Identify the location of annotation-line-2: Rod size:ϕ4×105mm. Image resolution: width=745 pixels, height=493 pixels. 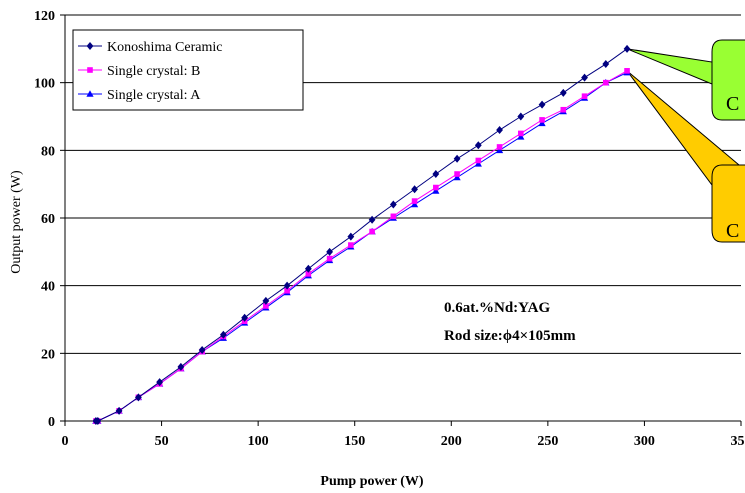
(510, 336).